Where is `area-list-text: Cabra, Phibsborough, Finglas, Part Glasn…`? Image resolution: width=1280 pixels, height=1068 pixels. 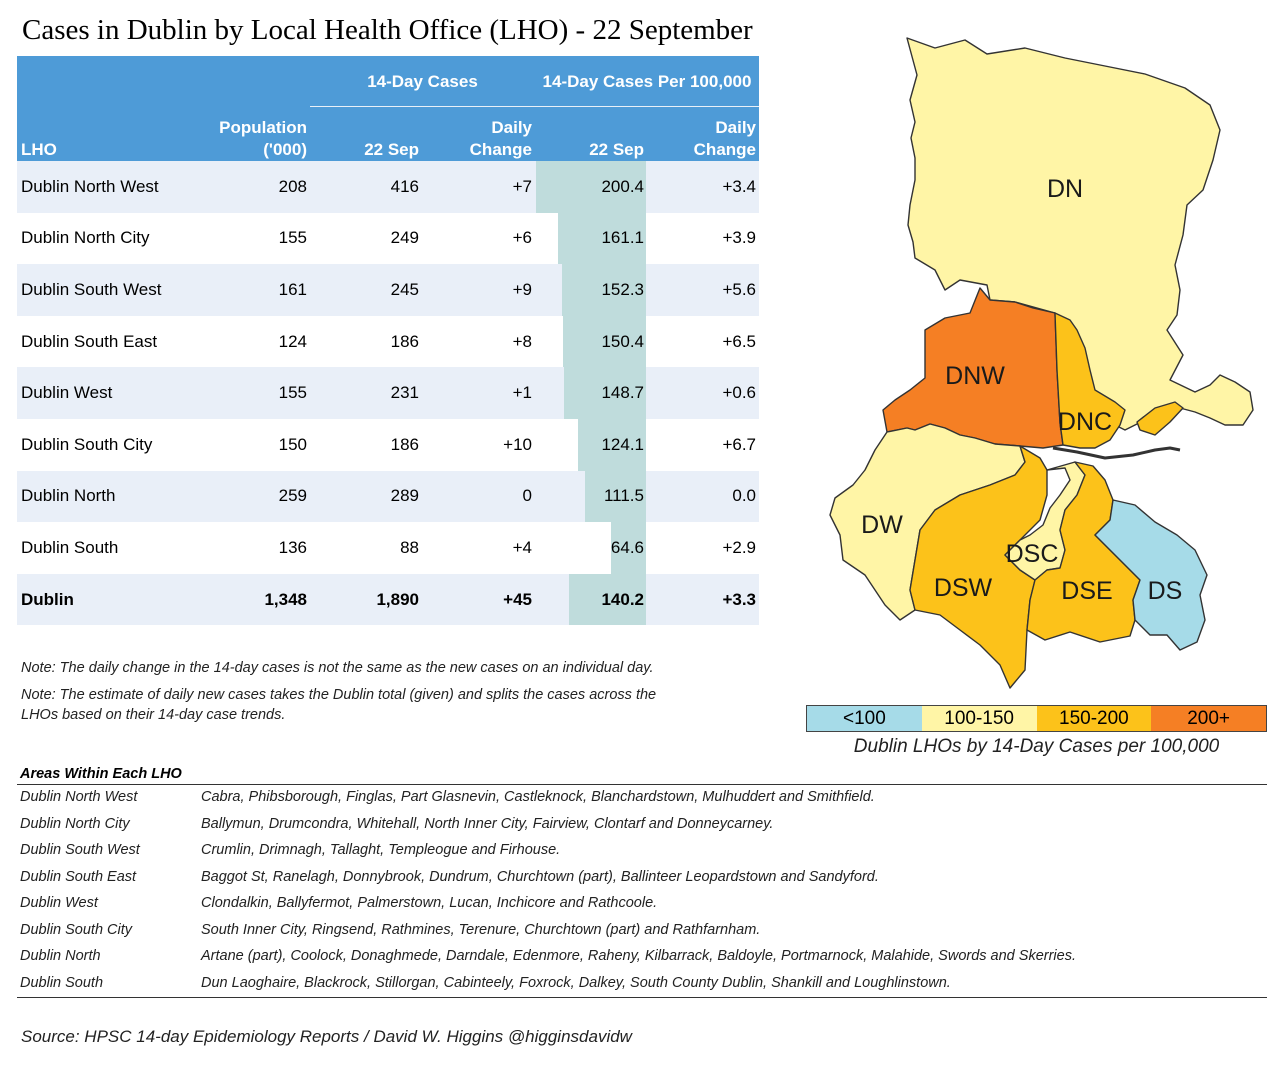 area-list-text: Cabra, Phibsborough, Finglas, Part Glasn… is located at coordinates (538, 797).